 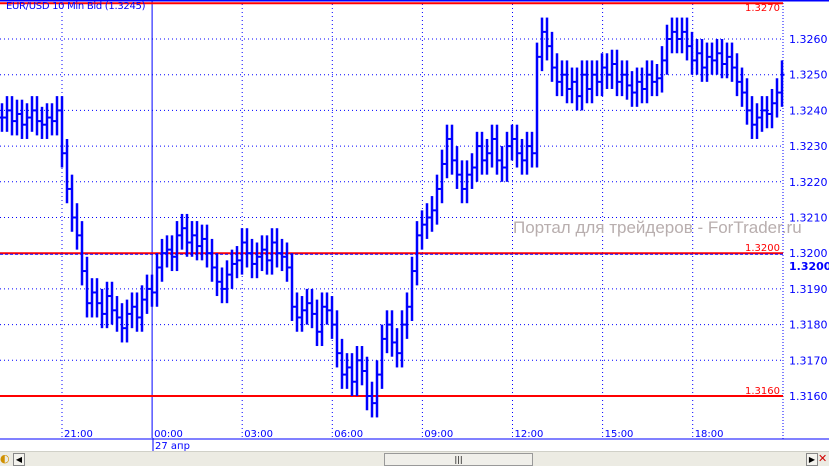 I want to click on horizontal-scrollbar: ◐ ◀ ||| ▶ ✕, so click(x=414, y=458).